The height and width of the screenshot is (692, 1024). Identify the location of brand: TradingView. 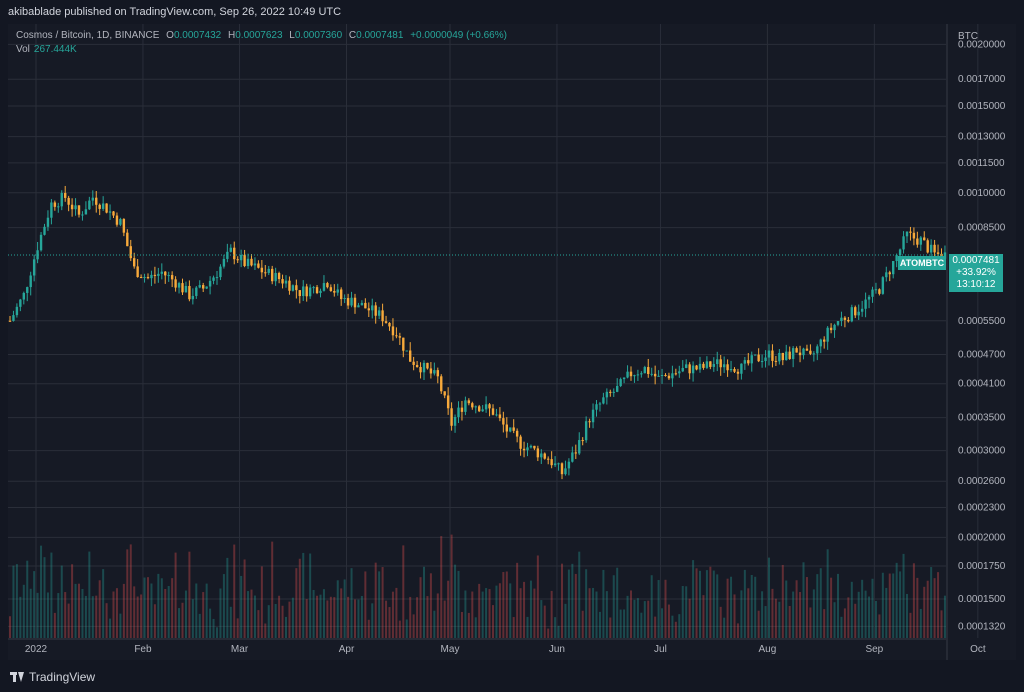
(52, 677).